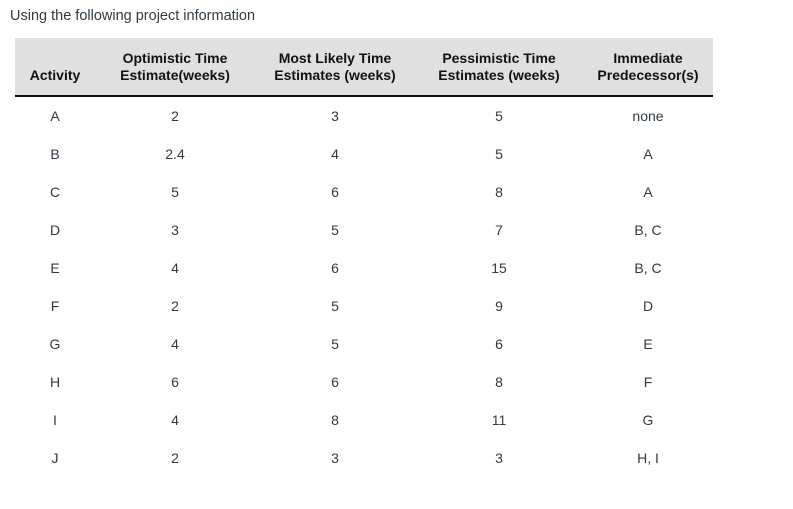  Describe the element at coordinates (364, 344) in the screenshot. I see `table-row-g: G 4 5 6 E` at that location.